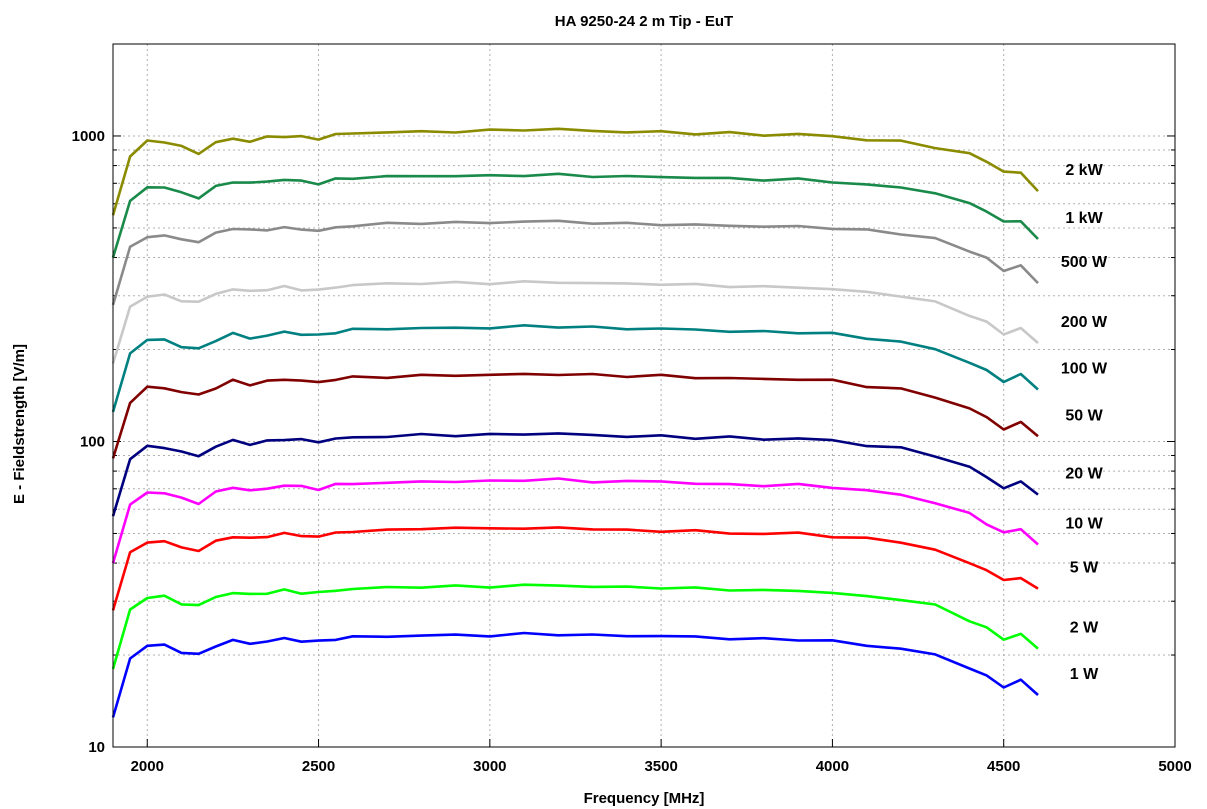  What do you see at coordinates (575, 215) in the screenshot?
I see `series-line-1-kw` at bounding box center [575, 215].